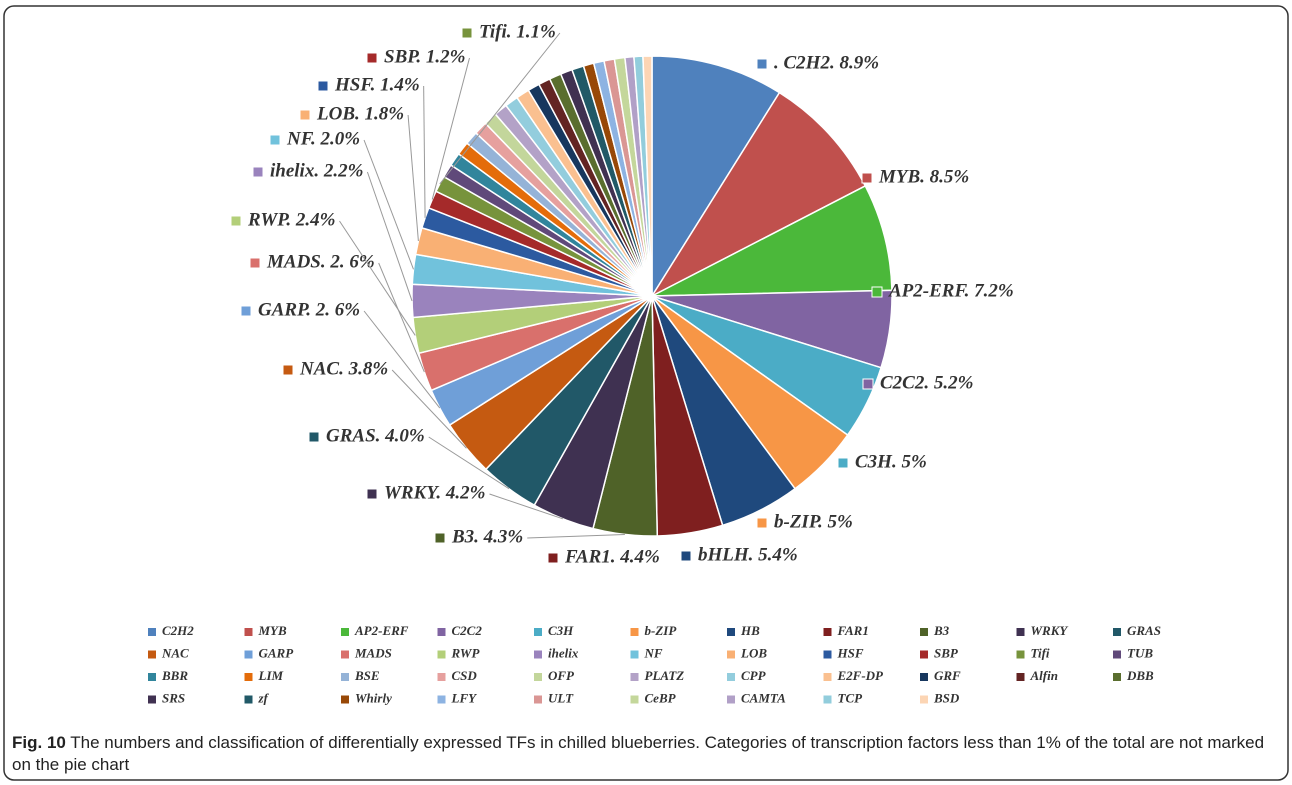 The image size is (1292, 785). What do you see at coordinates (563, 652) in the screenshot?
I see `legend-label: ihelix` at bounding box center [563, 652].